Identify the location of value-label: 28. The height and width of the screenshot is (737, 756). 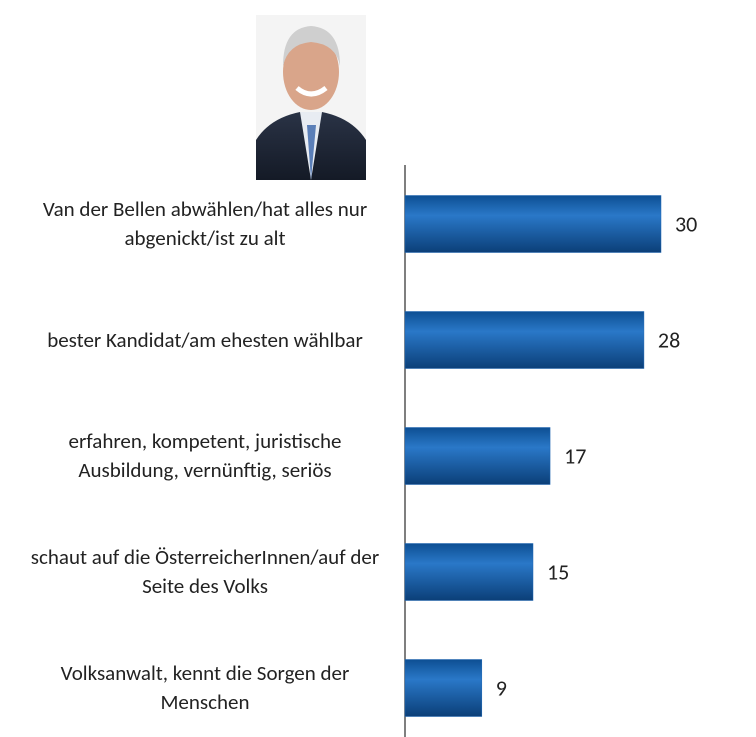
(669, 339).